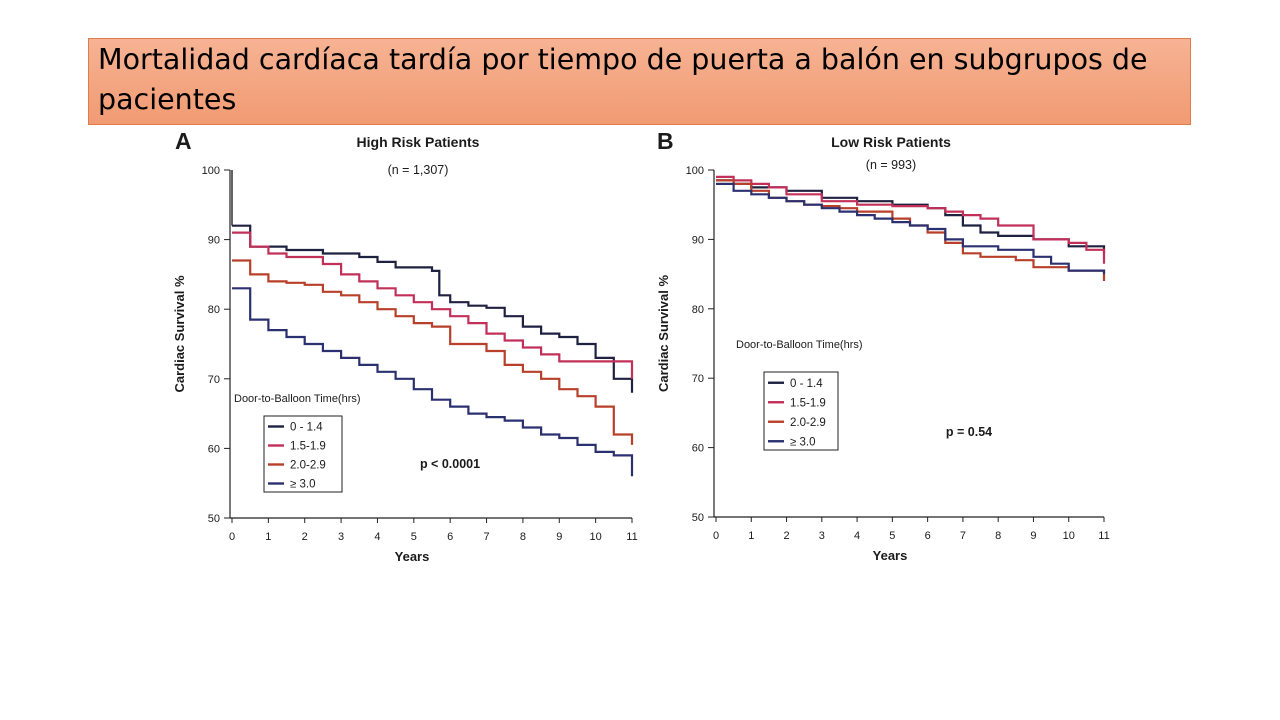 The width and height of the screenshot is (1280, 720). What do you see at coordinates (450, 464) in the screenshot?
I see `p-value-annotation: p < 0.0001` at bounding box center [450, 464].